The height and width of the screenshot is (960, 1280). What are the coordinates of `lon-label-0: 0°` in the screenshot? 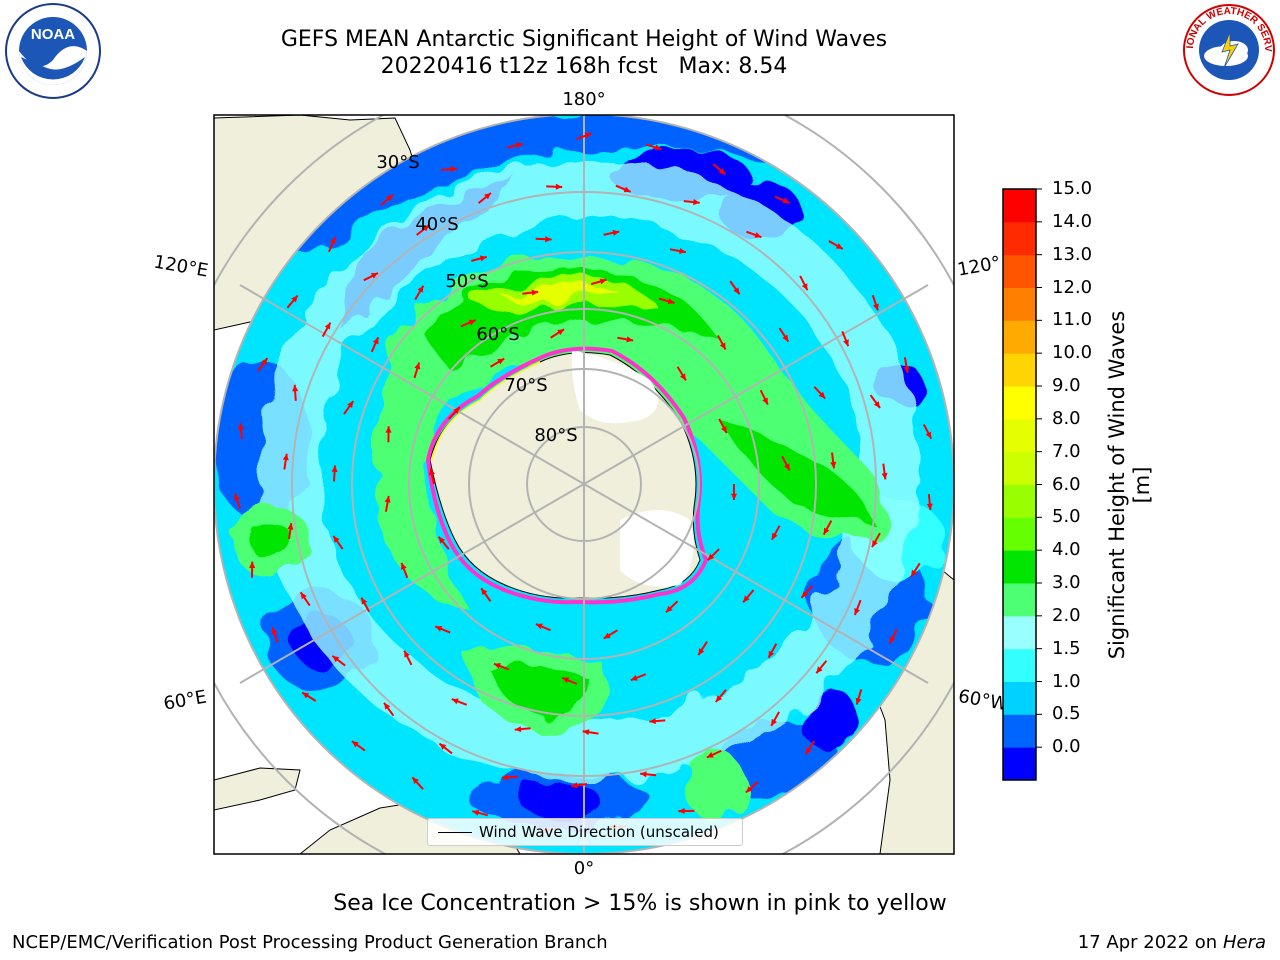 It's located at (584, 868).